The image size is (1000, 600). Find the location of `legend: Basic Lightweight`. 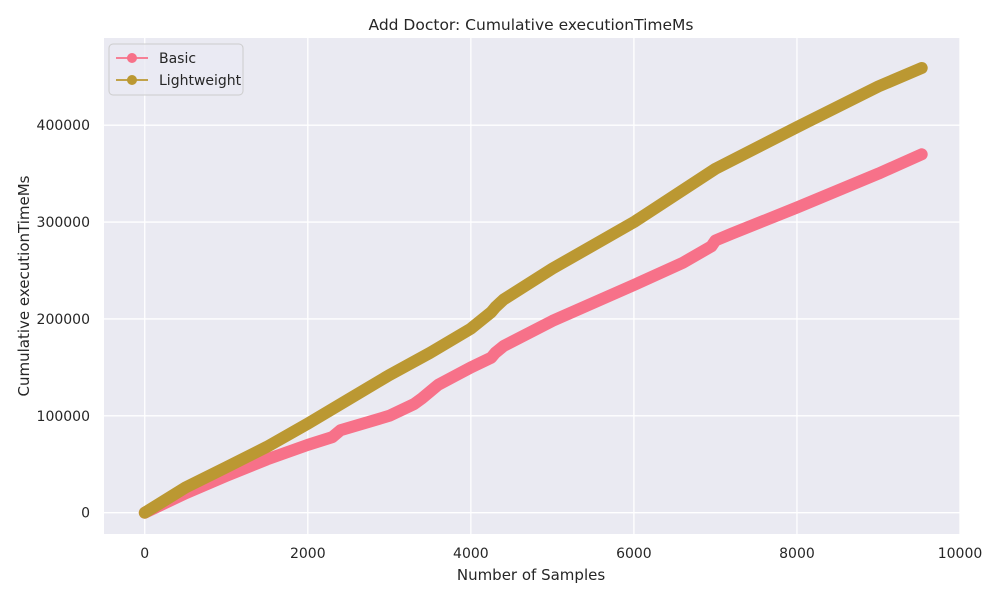

legend: Basic Lightweight is located at coordinates (176, 69).